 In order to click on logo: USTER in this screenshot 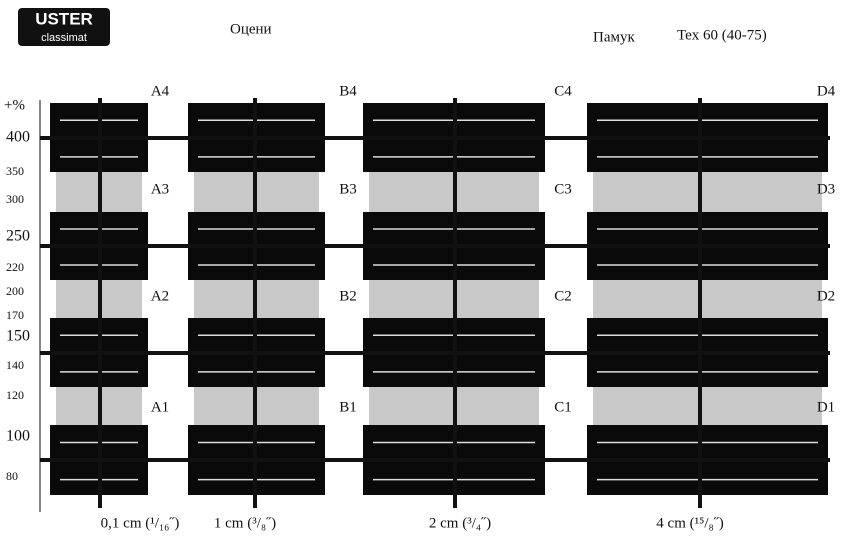, I will do `click(64, 18)`.